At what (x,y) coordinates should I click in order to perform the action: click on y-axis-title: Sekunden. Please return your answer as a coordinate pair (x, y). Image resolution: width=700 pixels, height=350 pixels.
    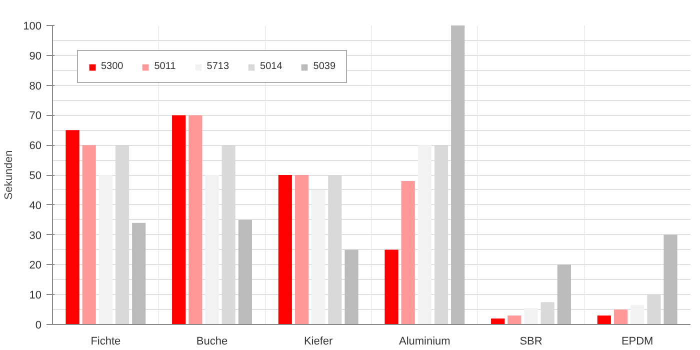
    Looking at the image, I should click on (9, 175).